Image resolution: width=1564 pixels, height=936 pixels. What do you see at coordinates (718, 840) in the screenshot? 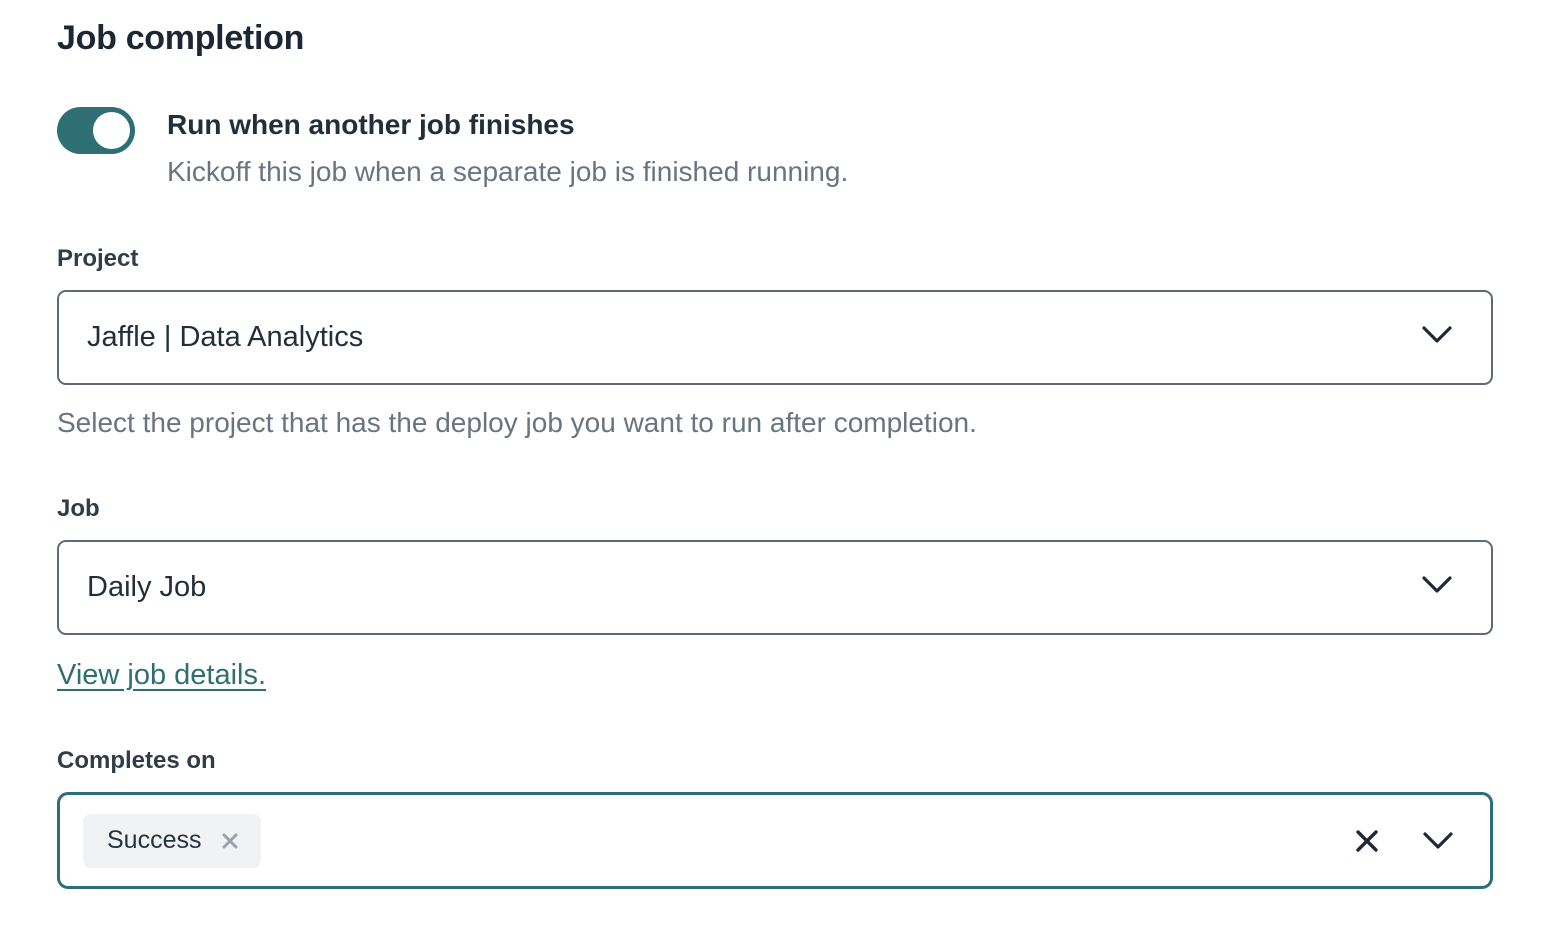
I see `selected-chips: Success` at bounding box center [718, 840].